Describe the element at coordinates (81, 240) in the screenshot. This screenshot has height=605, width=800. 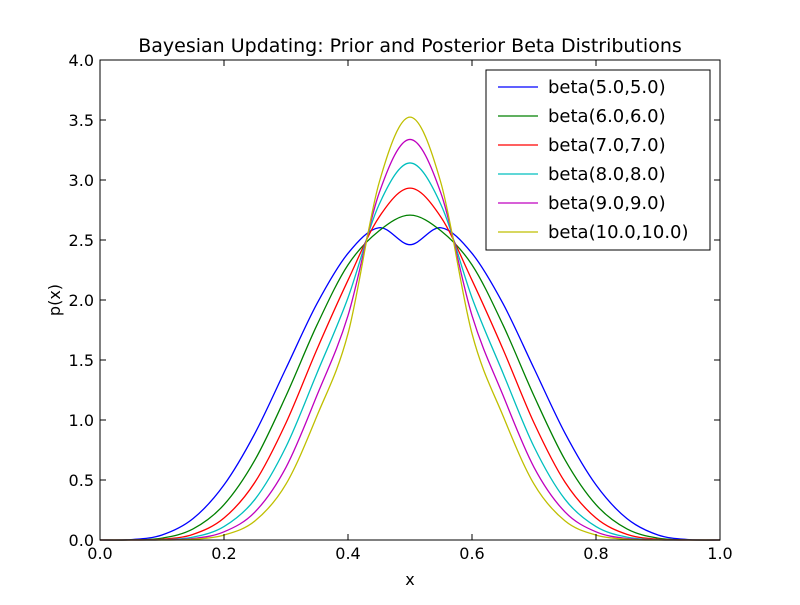
I see `y-tick-label: 2.5` at that location.